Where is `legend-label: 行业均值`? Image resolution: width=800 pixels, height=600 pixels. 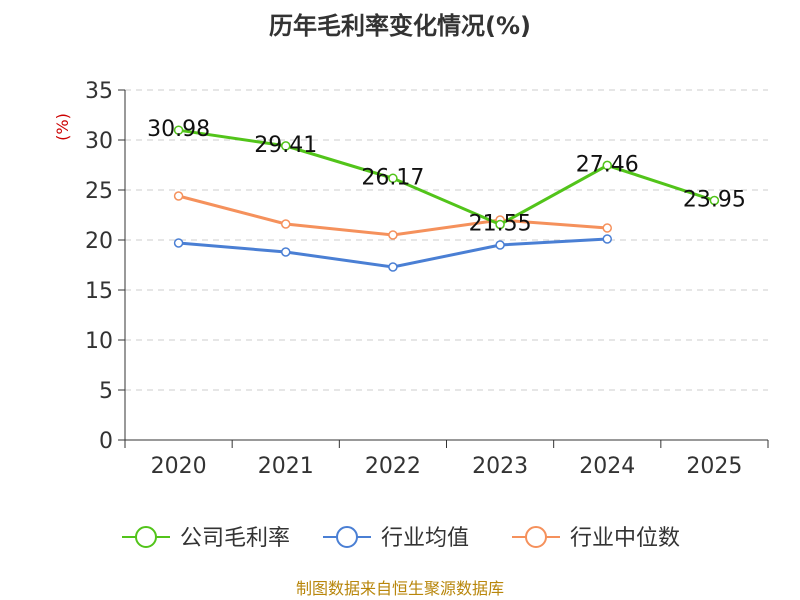 legend-label: 行业均值 is located at coordinates (425, 538).